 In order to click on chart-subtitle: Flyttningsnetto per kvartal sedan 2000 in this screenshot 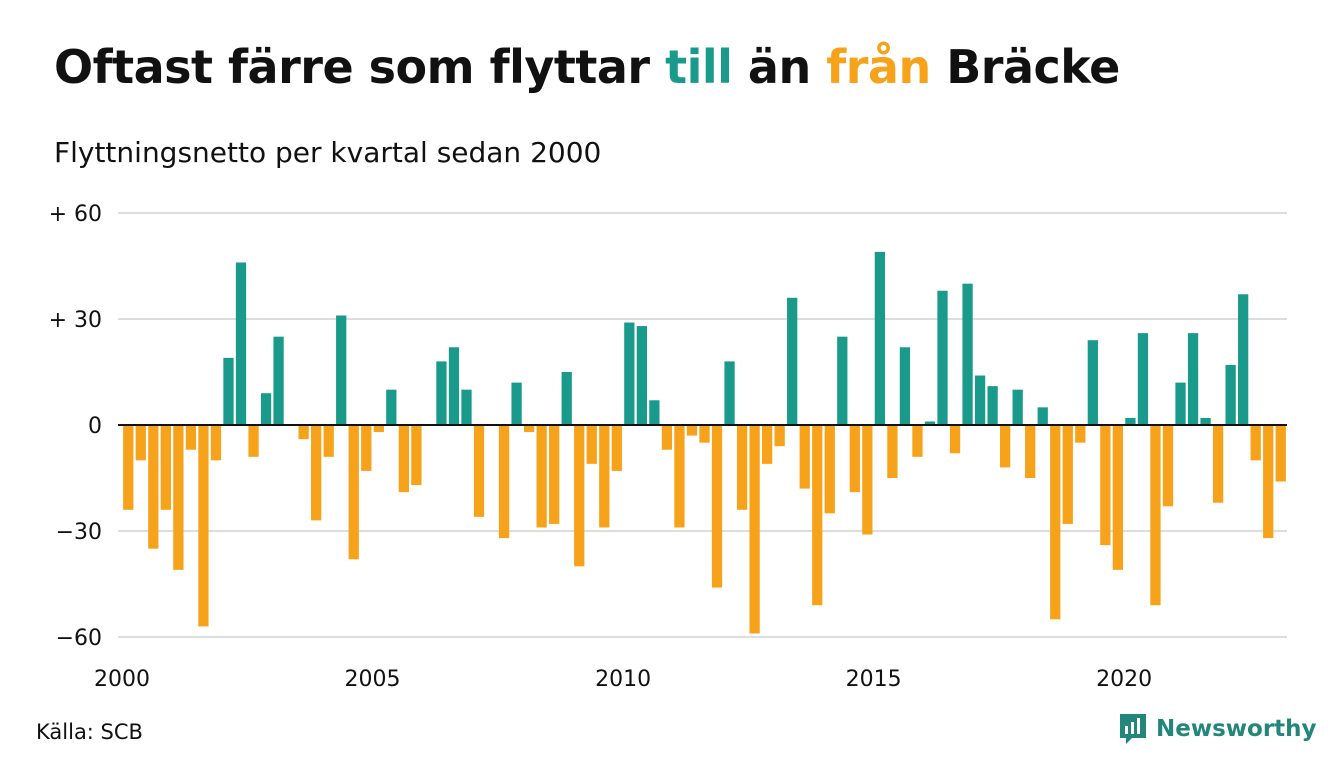, I will do `click(328, 152)`.